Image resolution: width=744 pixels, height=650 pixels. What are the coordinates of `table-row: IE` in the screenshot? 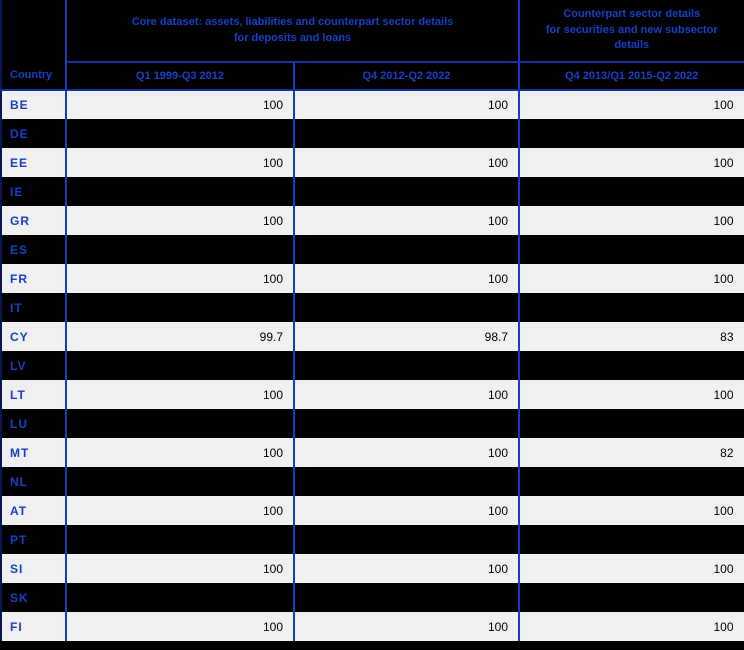 It's located at (372, 191).